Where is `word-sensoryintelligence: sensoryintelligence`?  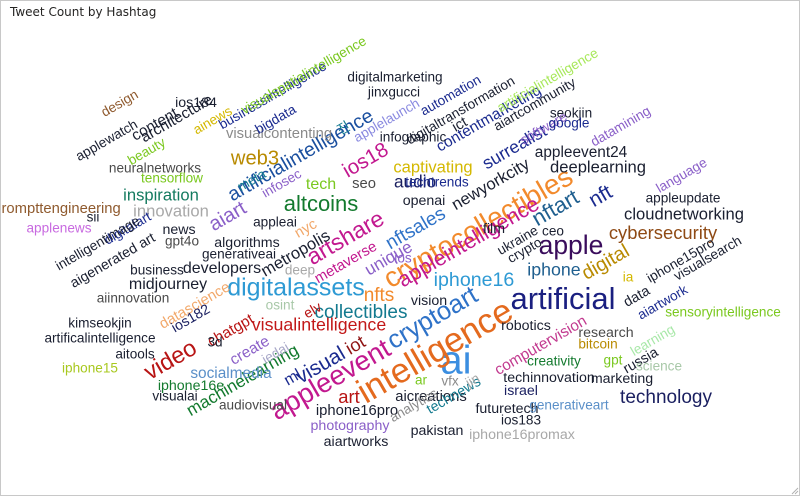
word-sensoryintelligence: sensoryintelligence is located at coordinates (723, 312).